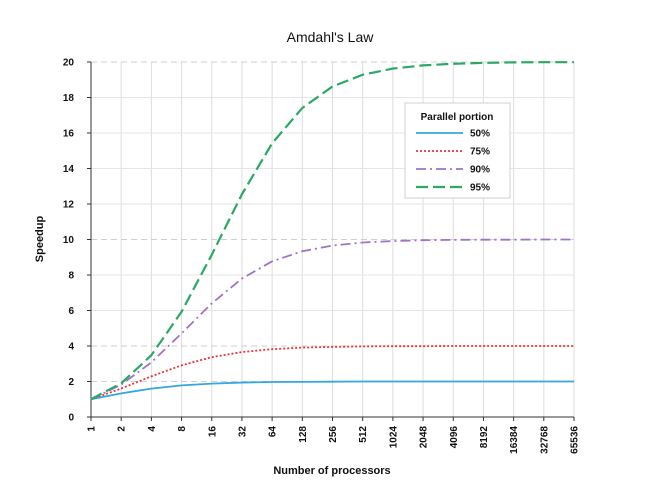 The height and width of the screenshot is (501, 662). What do you see at coordinates (575, 440) in the screenshot?
I see `x-tick-label: 65536` at bounding box center [575, 440].